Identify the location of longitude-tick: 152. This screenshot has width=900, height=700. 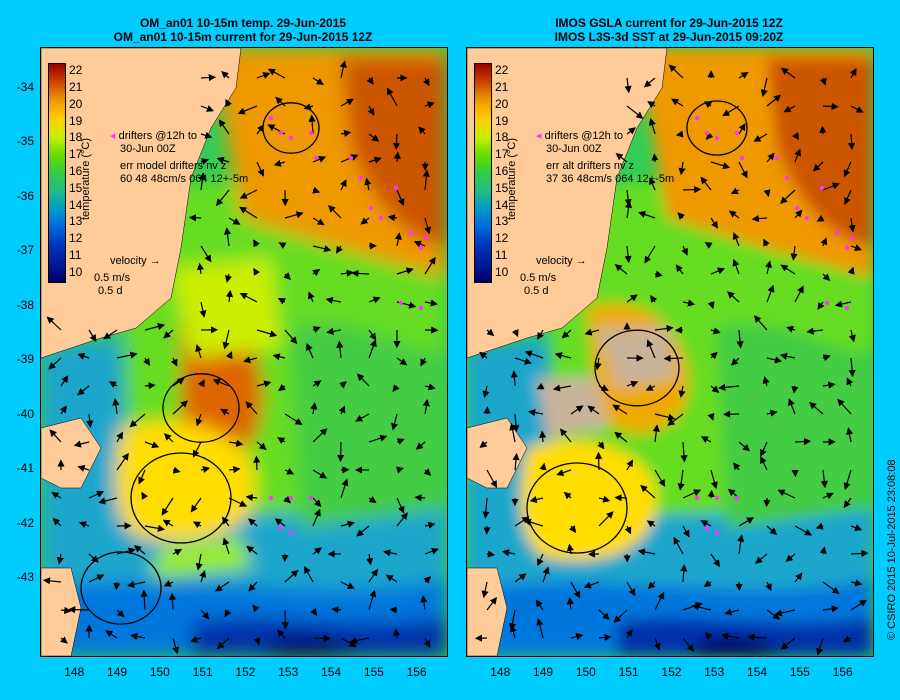
(245, 672).